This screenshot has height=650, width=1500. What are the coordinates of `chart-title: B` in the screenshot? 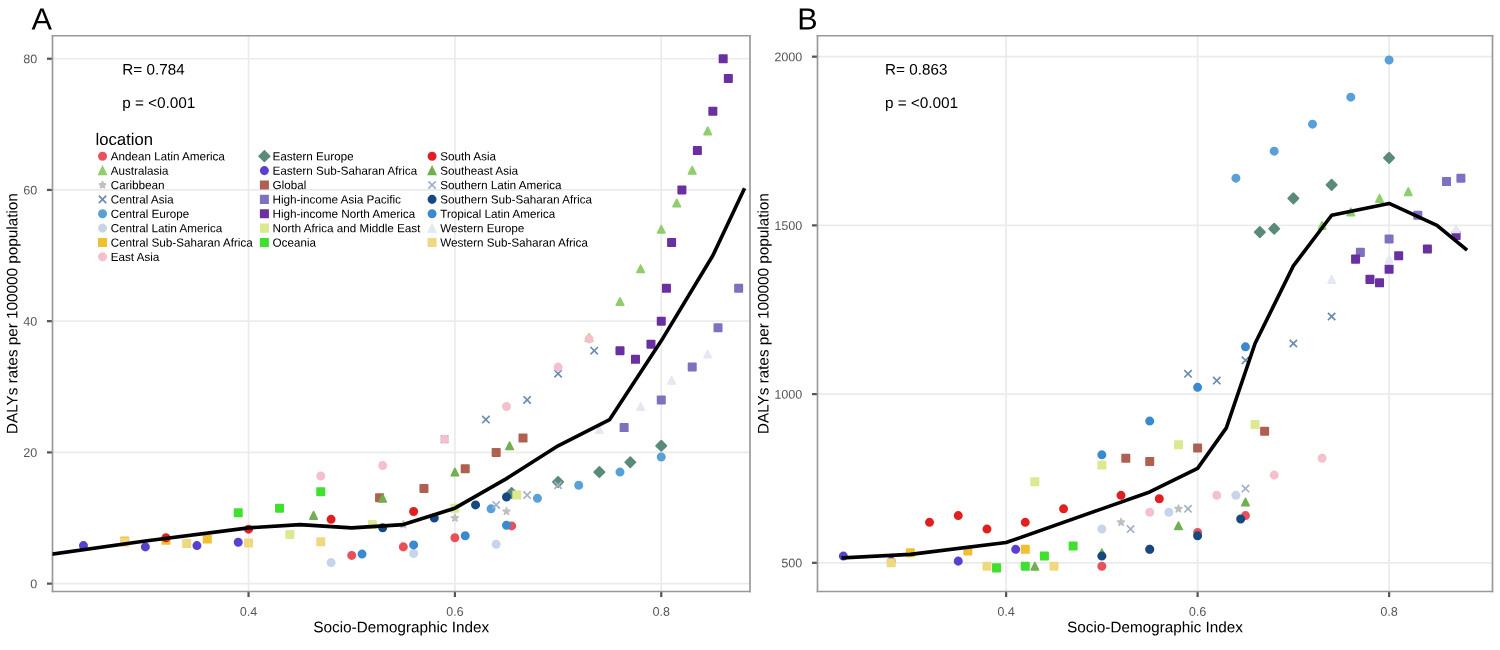 It's located at (808, 19).